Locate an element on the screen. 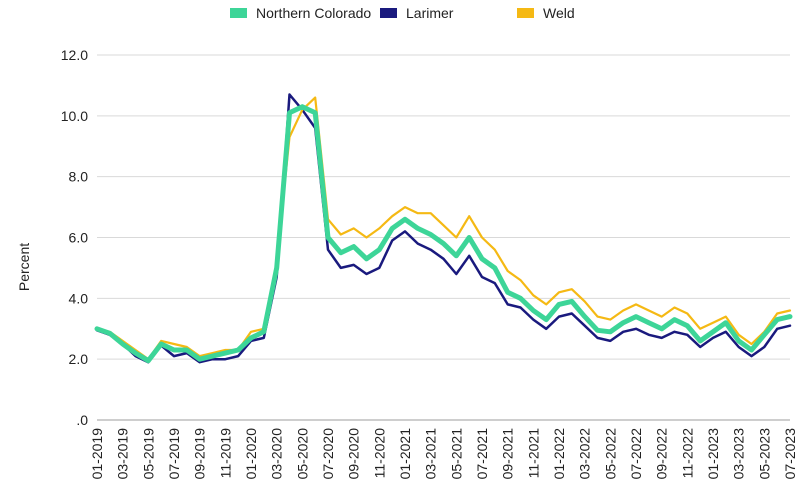 This screenshot has height=494, width=803. x-tick-label: 05-2020 is located at coordinates (302, 454).